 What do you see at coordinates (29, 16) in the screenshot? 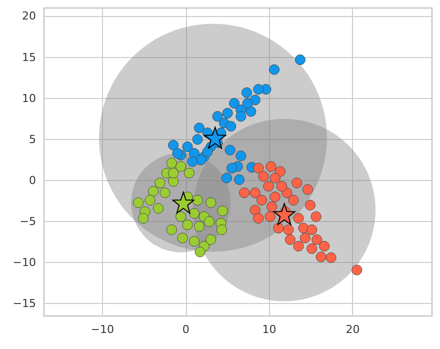
I see `y-tick-label: 20` at bounding box center [29, 16].